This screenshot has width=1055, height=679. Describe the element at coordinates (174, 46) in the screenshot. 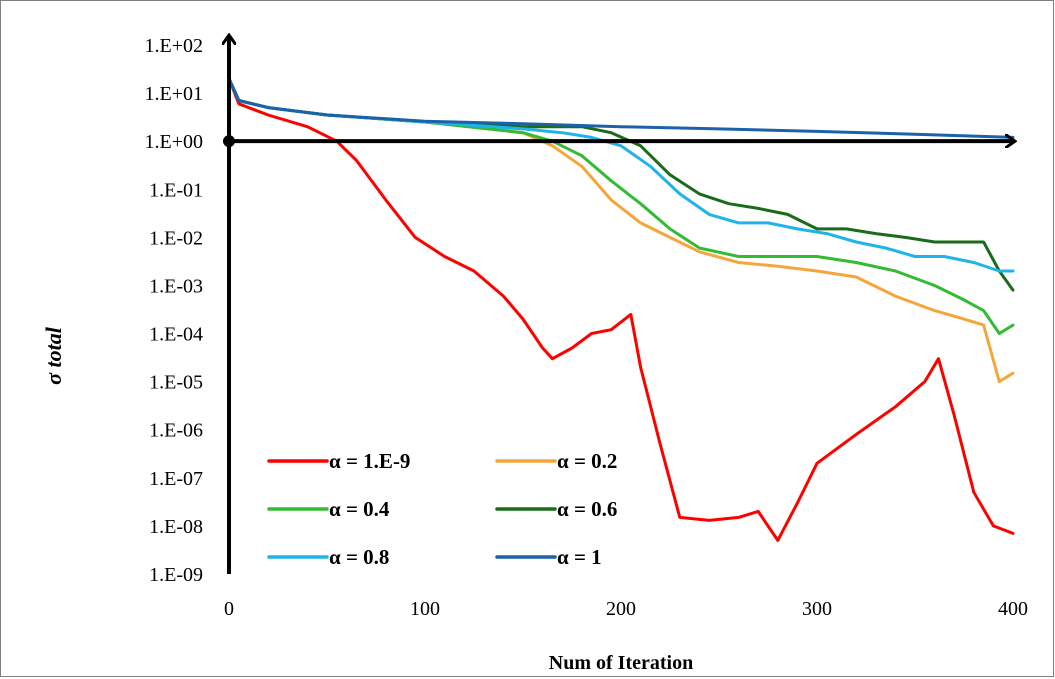

I see `y-tick-label: 1.E+02` at that location.